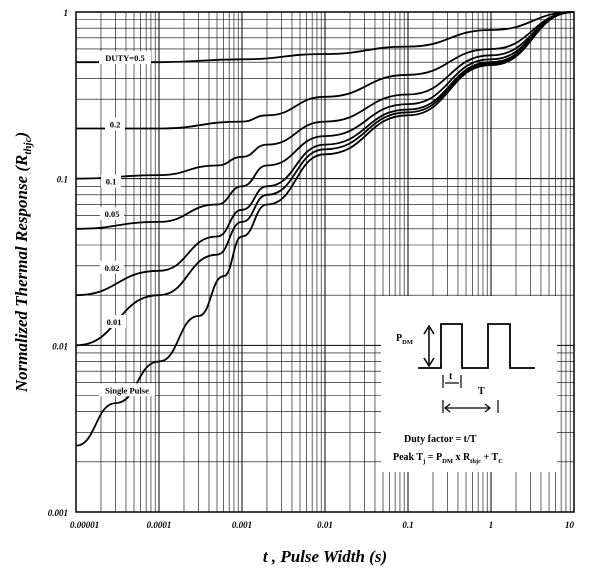  I want to click on x-tick-label: 0.1, so click(407, 525).